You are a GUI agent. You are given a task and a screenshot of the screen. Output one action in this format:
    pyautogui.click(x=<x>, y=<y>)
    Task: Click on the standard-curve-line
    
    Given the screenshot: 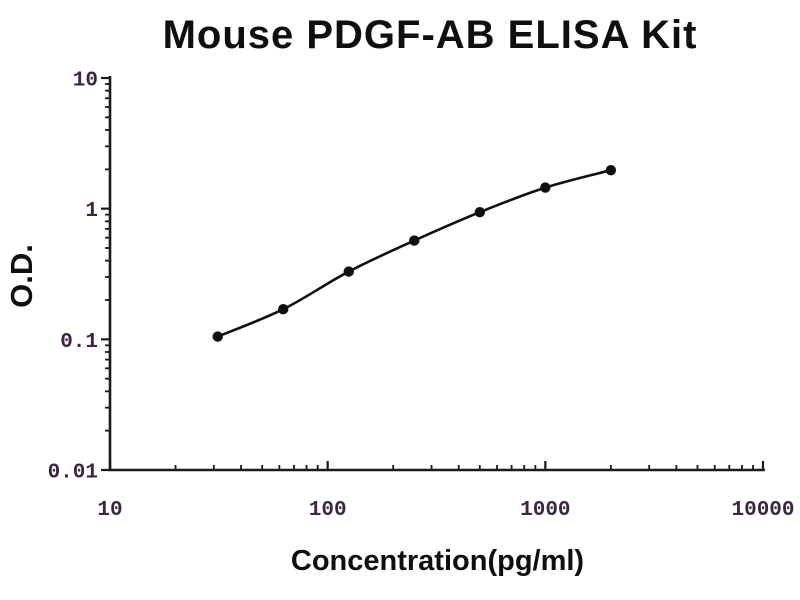 What is the action you would take?
    pyautogui.click(x=414, y=253)
    